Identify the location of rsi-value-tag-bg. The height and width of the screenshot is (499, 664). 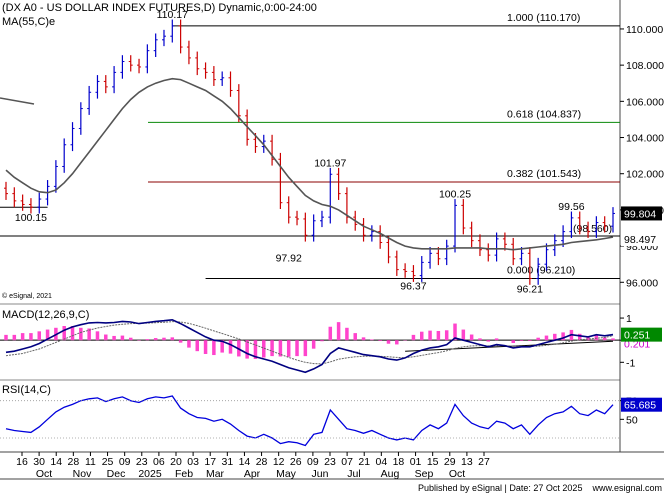
(641, 404).